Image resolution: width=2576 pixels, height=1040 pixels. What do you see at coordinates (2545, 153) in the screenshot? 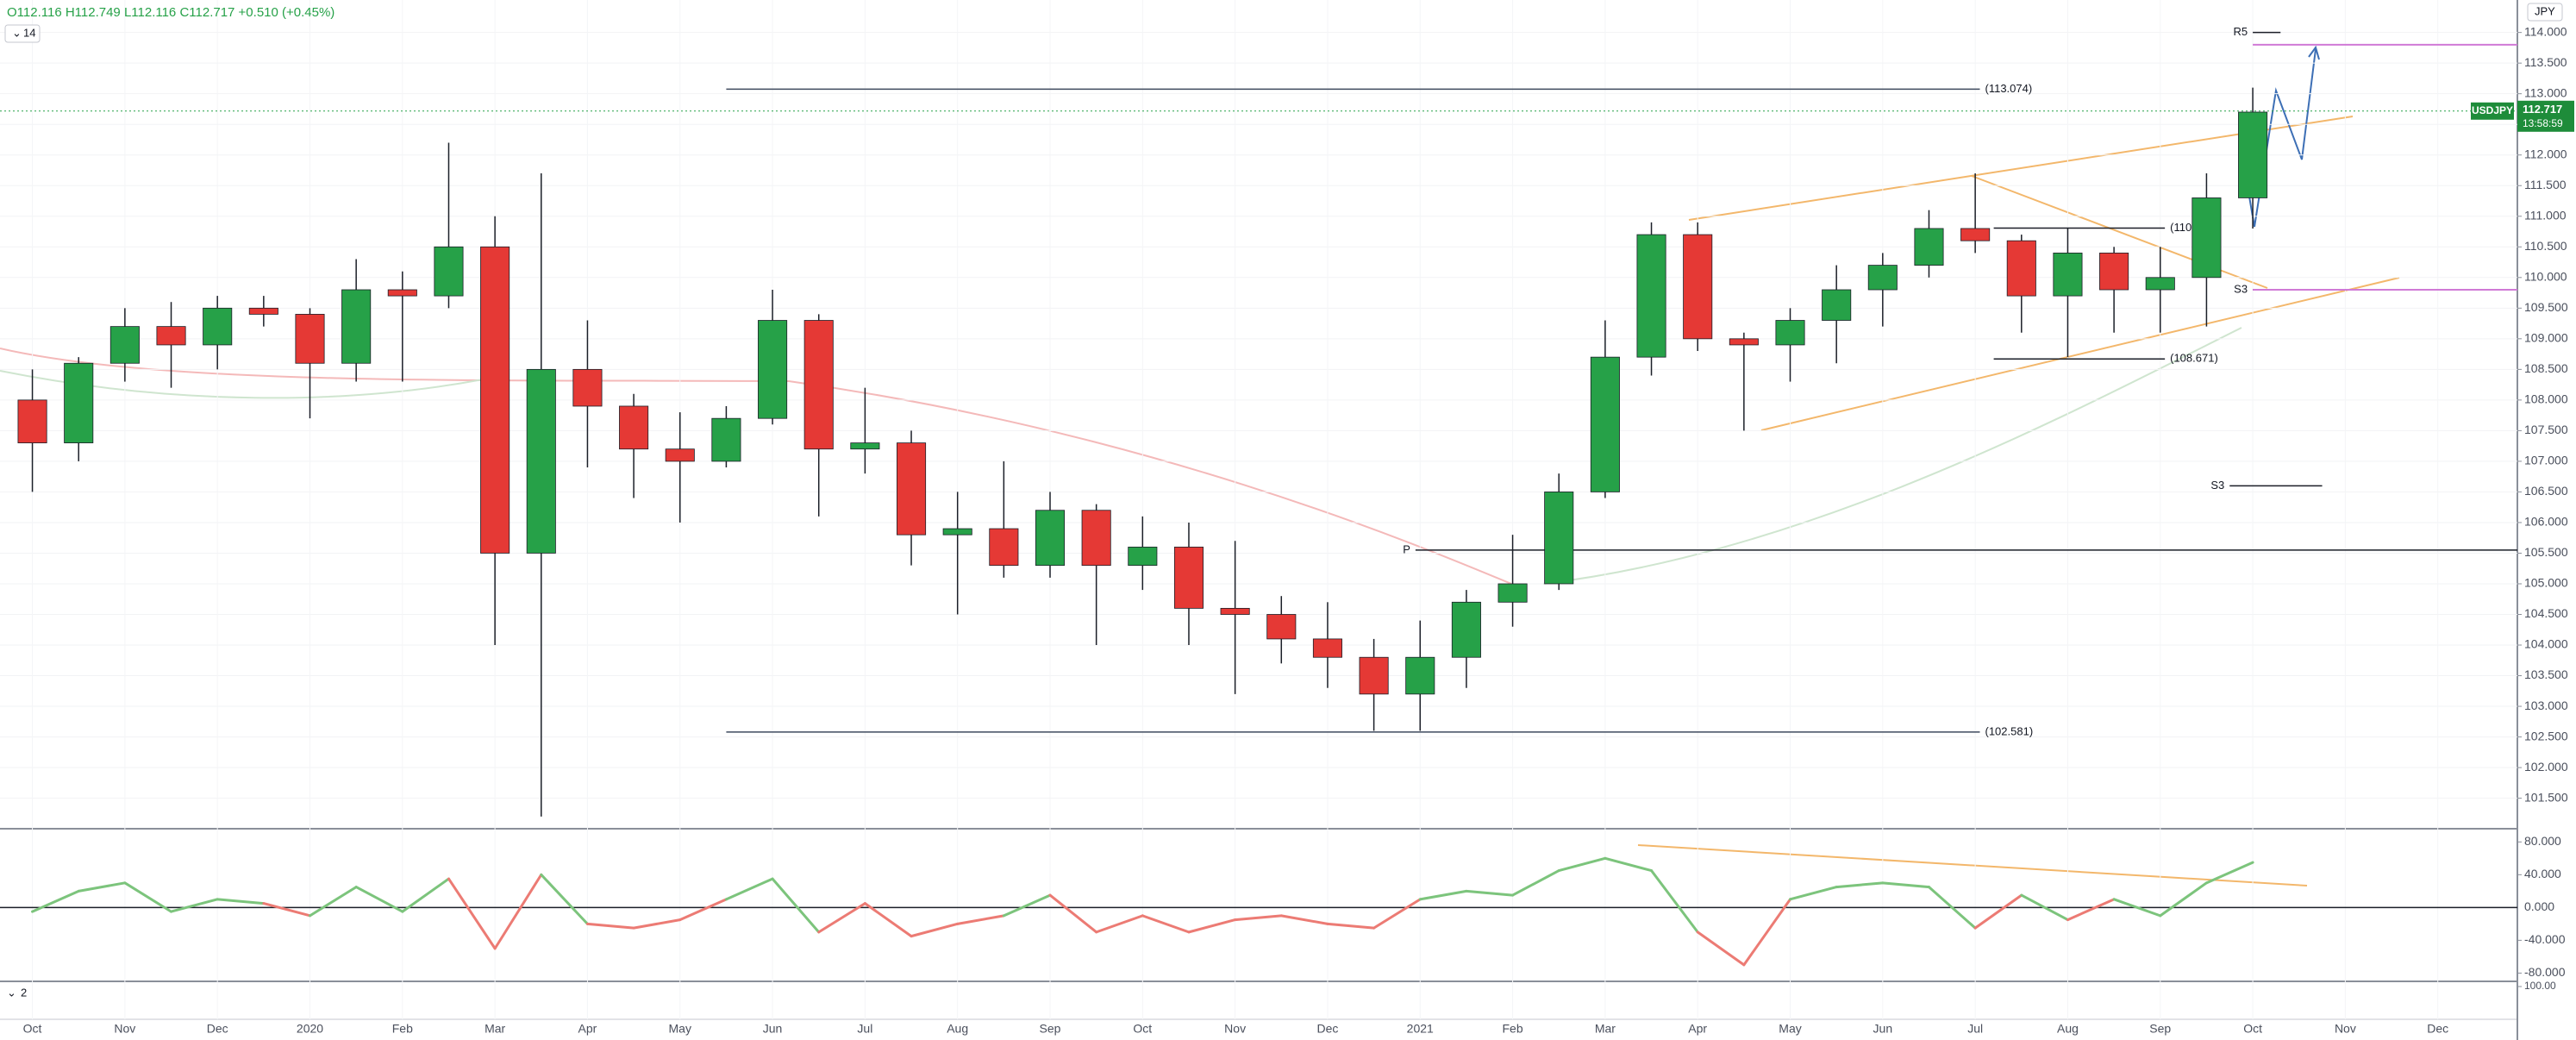
I see `y-tick-label: 112.000` at bounding box center [2545, 153].